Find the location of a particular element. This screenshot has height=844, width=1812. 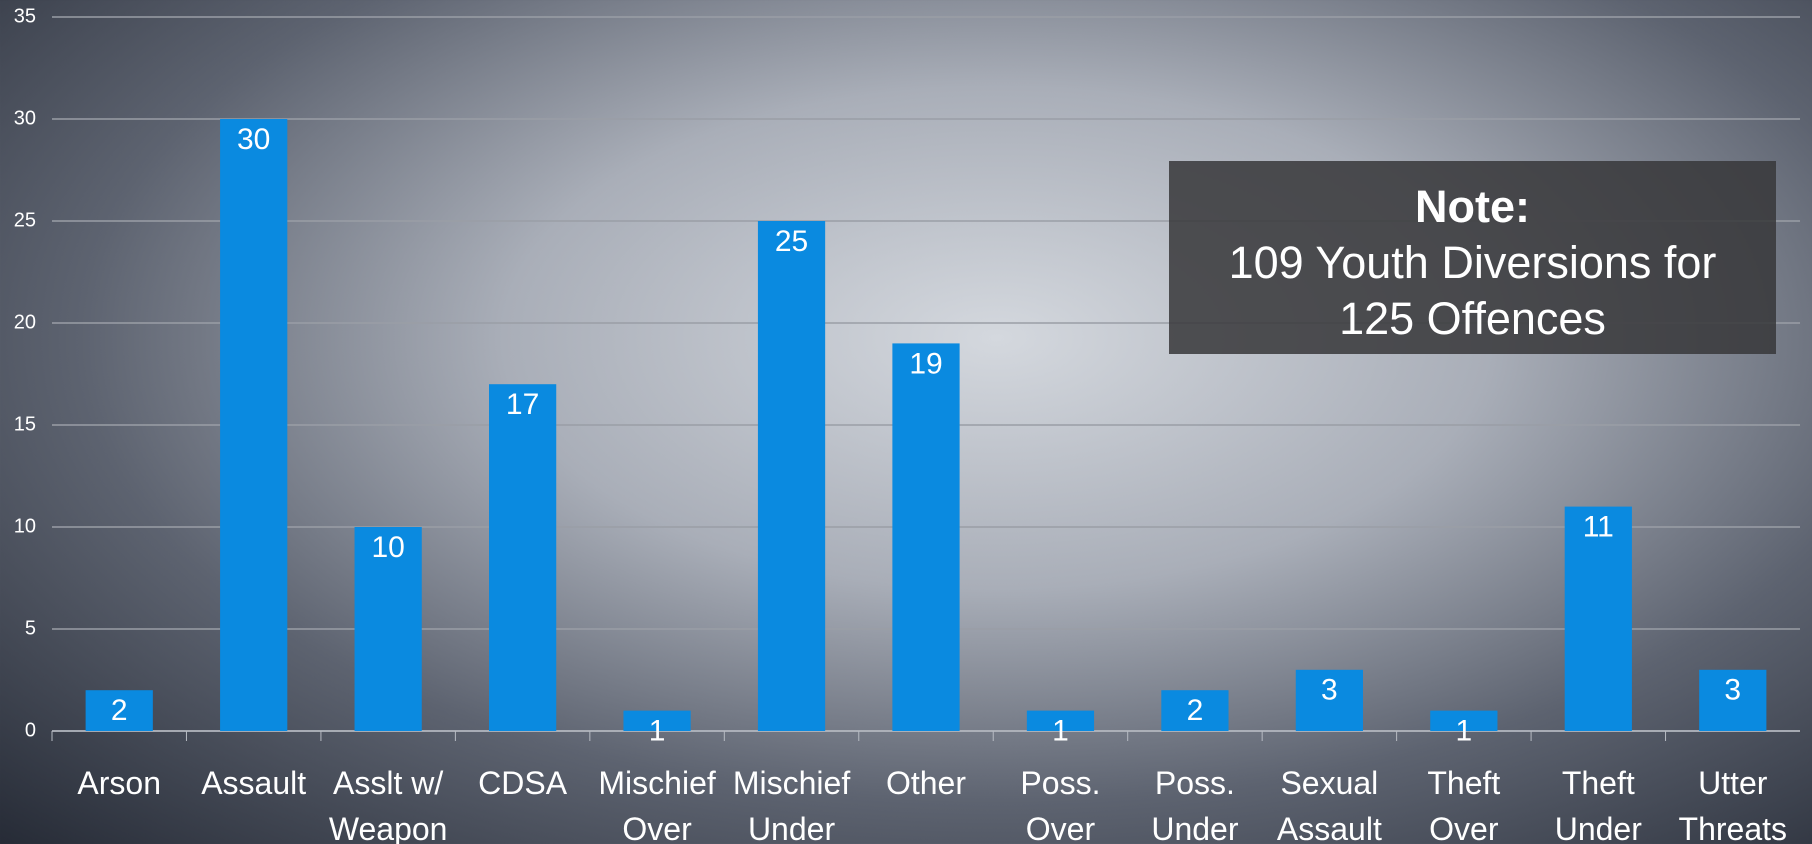

x-tick-label: CDSA is located at coordinates (523, 783).